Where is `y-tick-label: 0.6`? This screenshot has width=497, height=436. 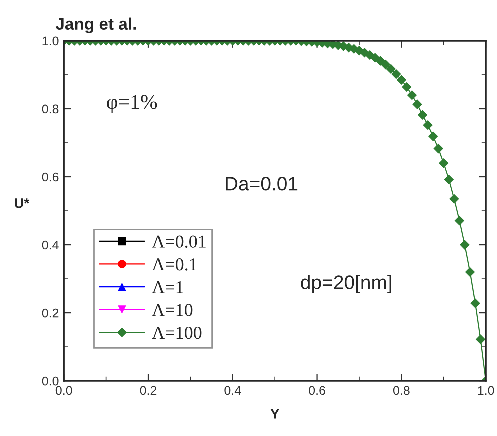 y-tick-label: 0.6 is located at coordinates (50, 177).